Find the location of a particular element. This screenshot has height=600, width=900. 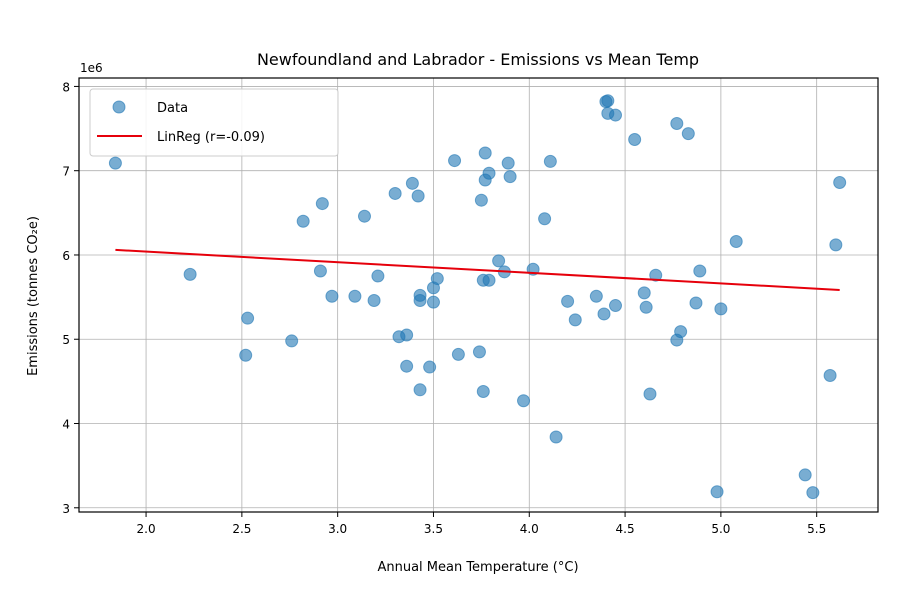

y-tick-label: 5 is located at coordinates (66, 340).